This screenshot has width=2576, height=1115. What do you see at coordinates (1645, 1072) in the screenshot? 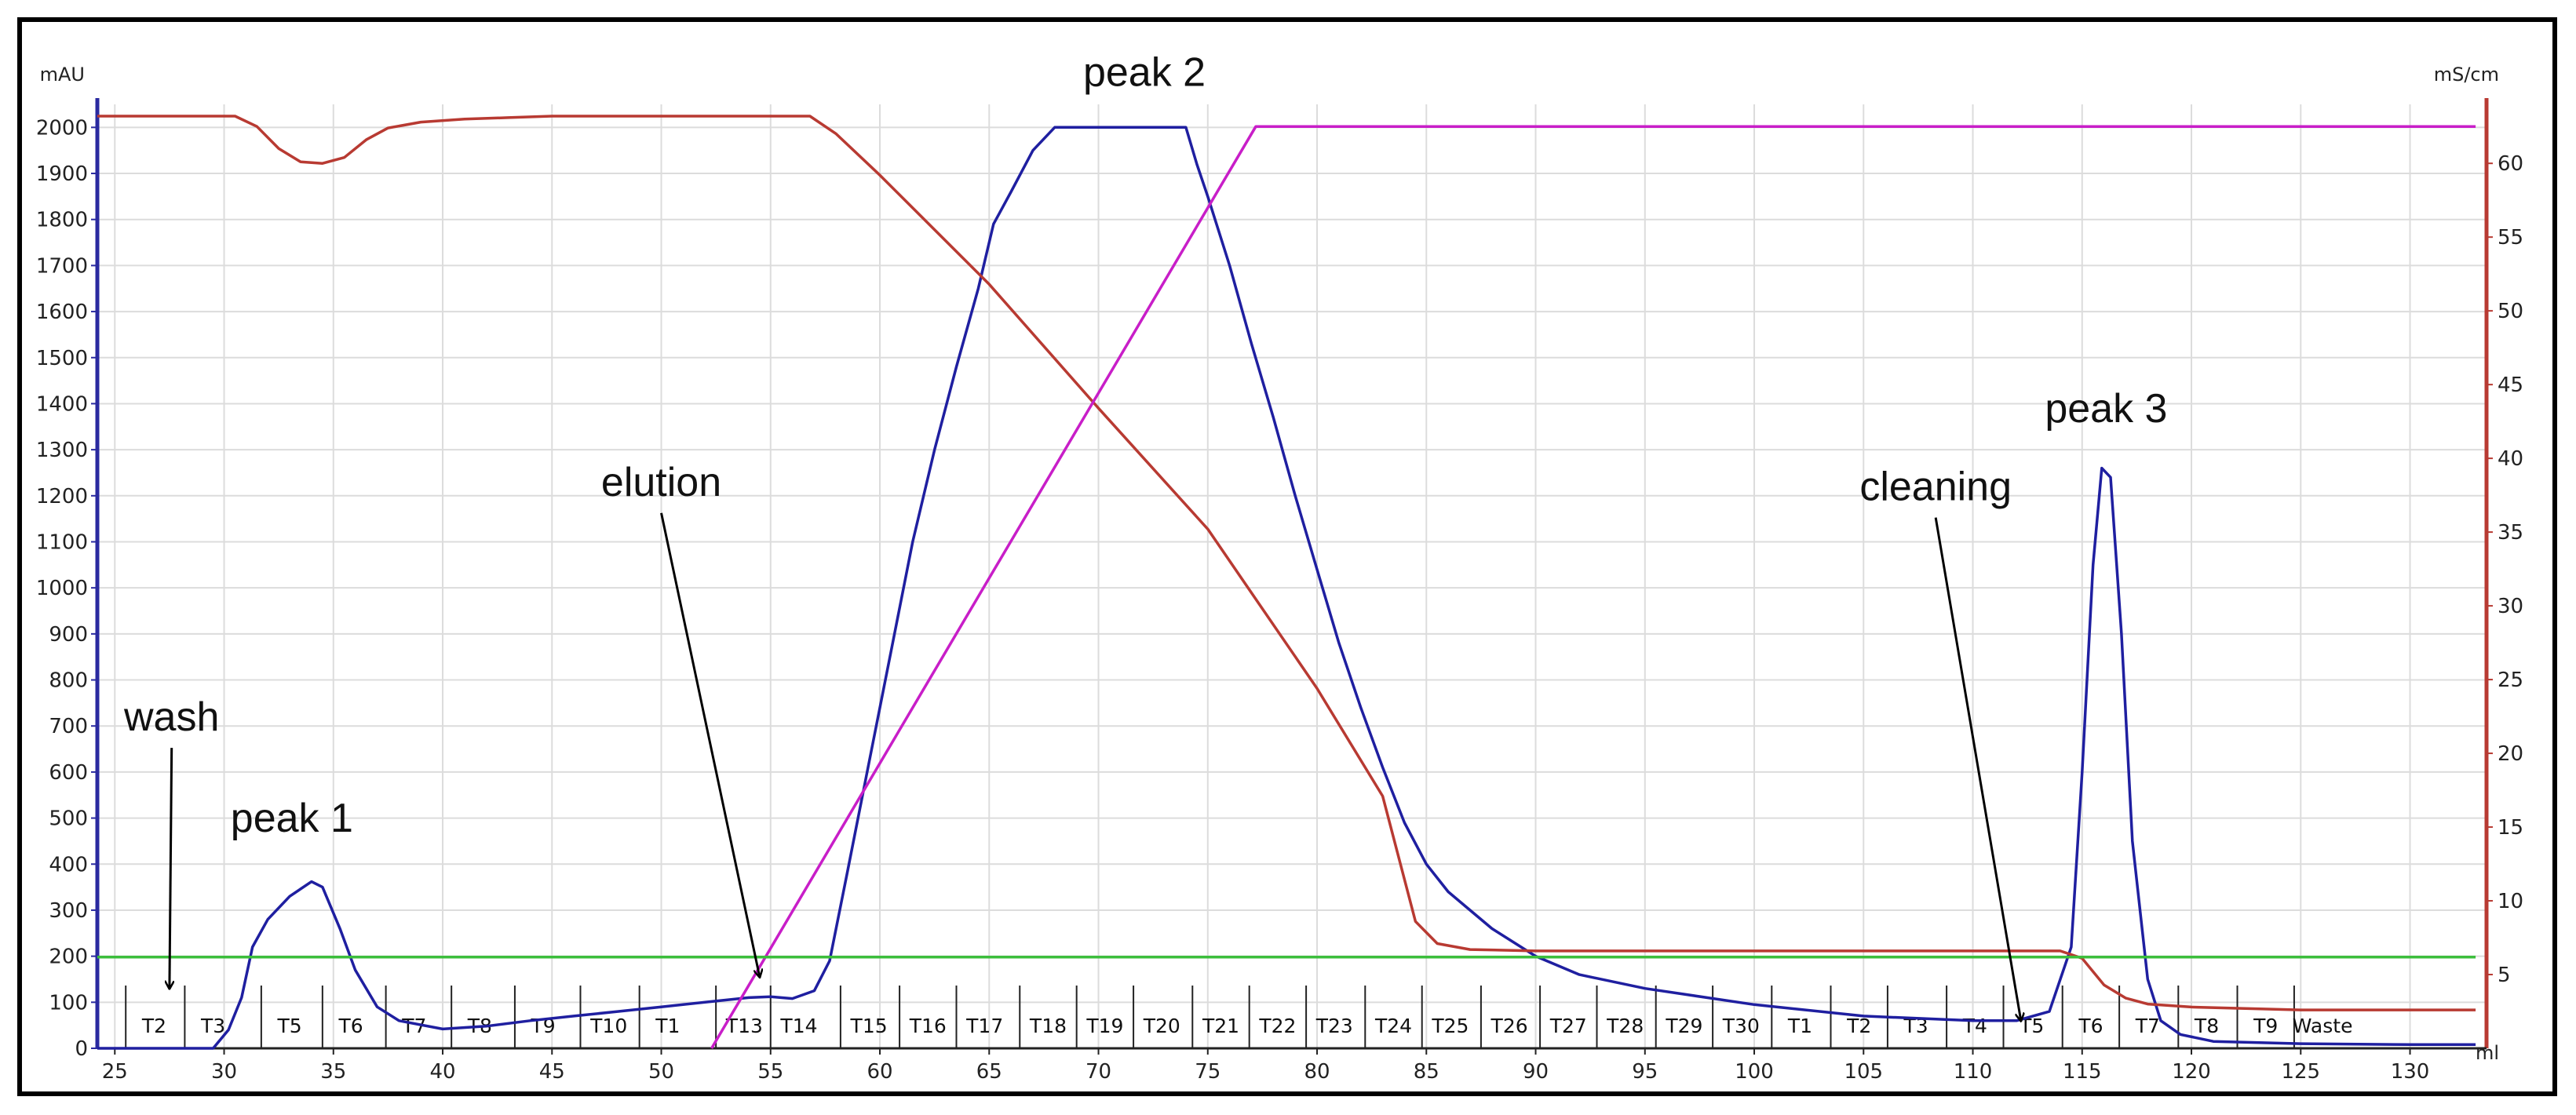
I see `x-tick-label: 95` at bounding box center [1645, 1072].